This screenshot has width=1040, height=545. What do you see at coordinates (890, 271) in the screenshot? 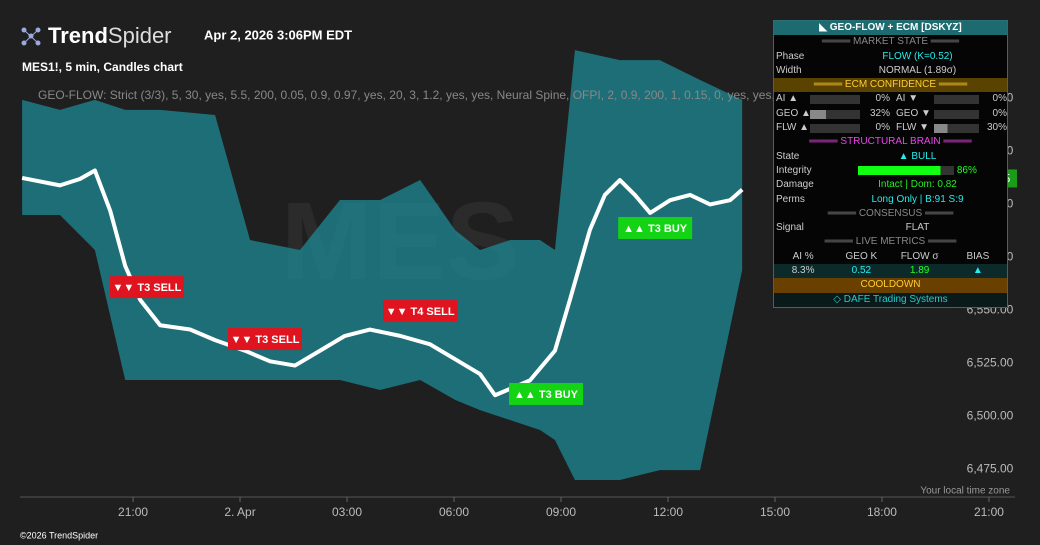
I see `metrics: 8.3% 0.52 1.89 ▲` at bounding box center [890, 271].